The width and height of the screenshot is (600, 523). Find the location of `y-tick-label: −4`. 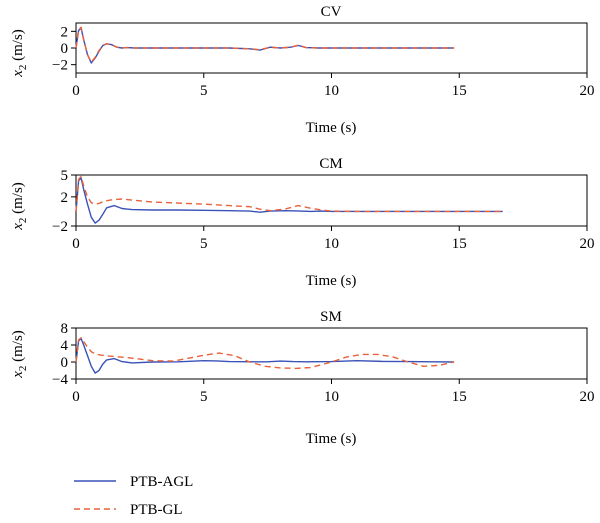

y-tick-label: −4 is located at coordinates (60, 380).